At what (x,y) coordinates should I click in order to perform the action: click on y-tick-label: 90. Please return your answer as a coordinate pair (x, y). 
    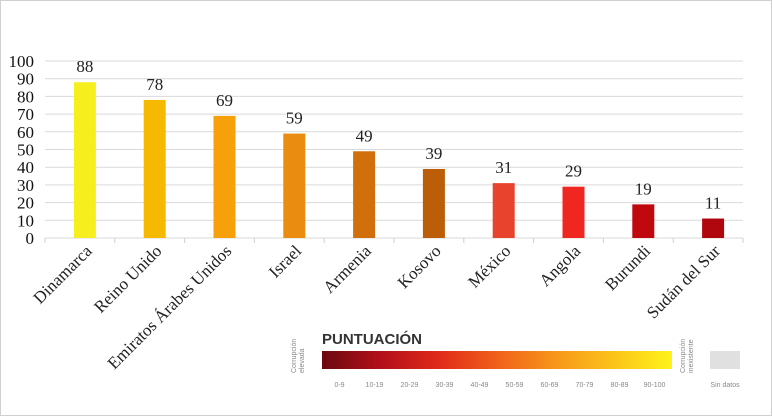
    Looking at the image, I should click on (25, 79).